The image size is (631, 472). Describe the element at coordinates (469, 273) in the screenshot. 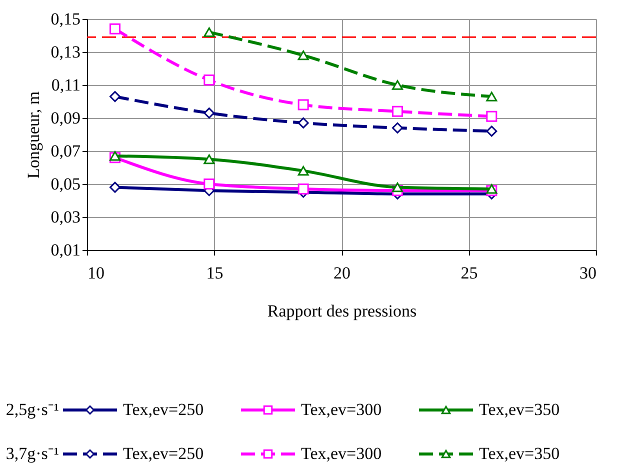

I see `x-tick-label: 25` at that location.